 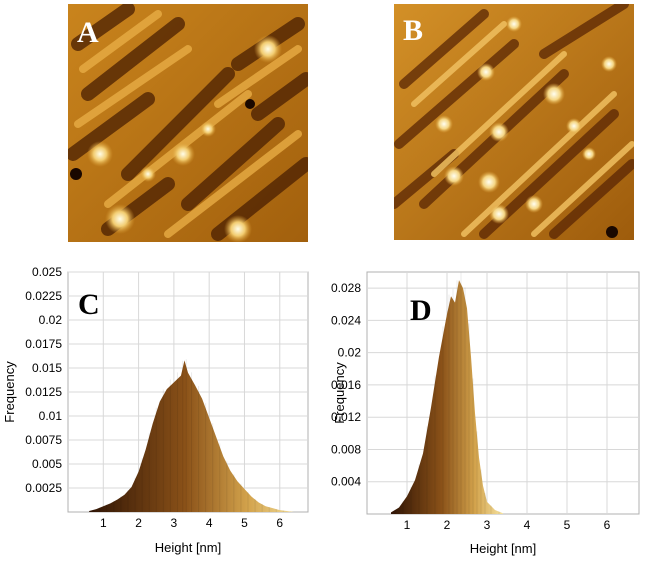 What do you see at coordinates (188, 547) in the screenshot?
I see `x-axis-label-c: Height [nm]` at bounding box center [188, 547].